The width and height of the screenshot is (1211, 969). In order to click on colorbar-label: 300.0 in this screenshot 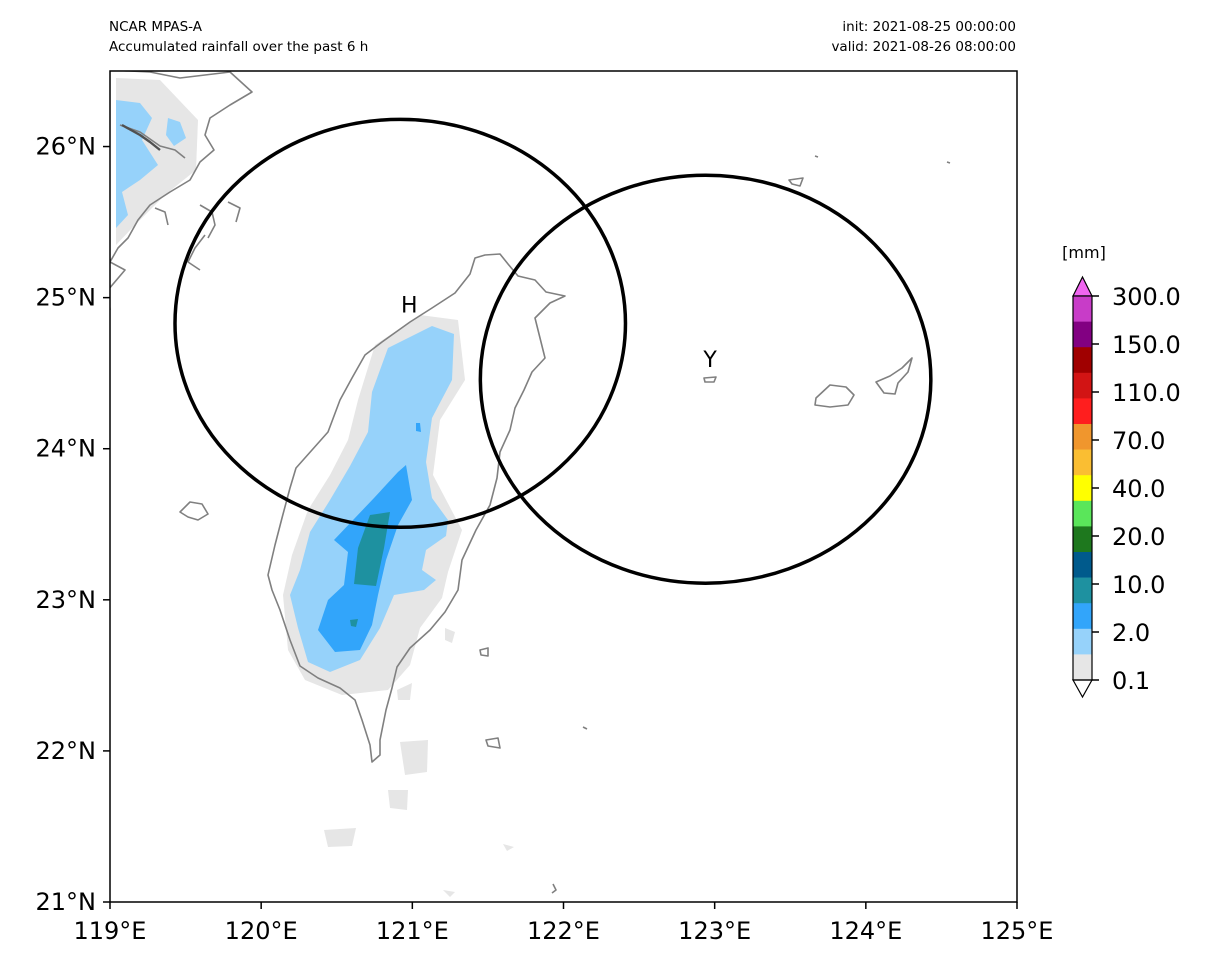, I will do `click(1146, 297)`.